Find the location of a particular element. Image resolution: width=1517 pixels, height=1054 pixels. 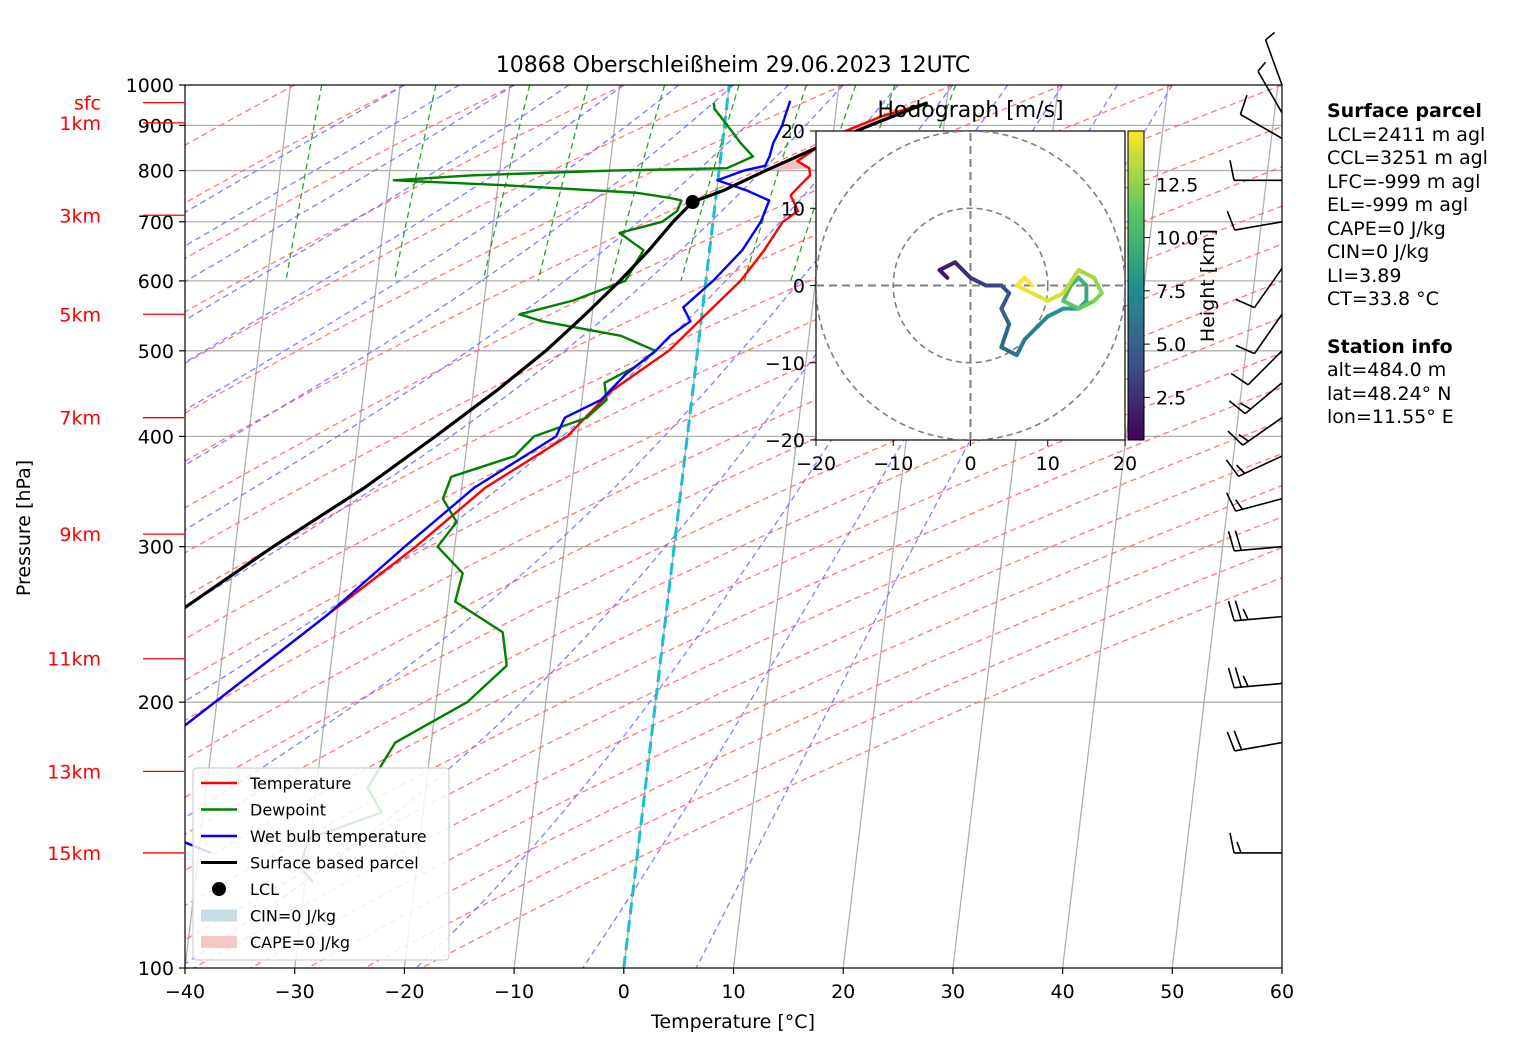

height-label: 7km is located at coordinates (80, 419).